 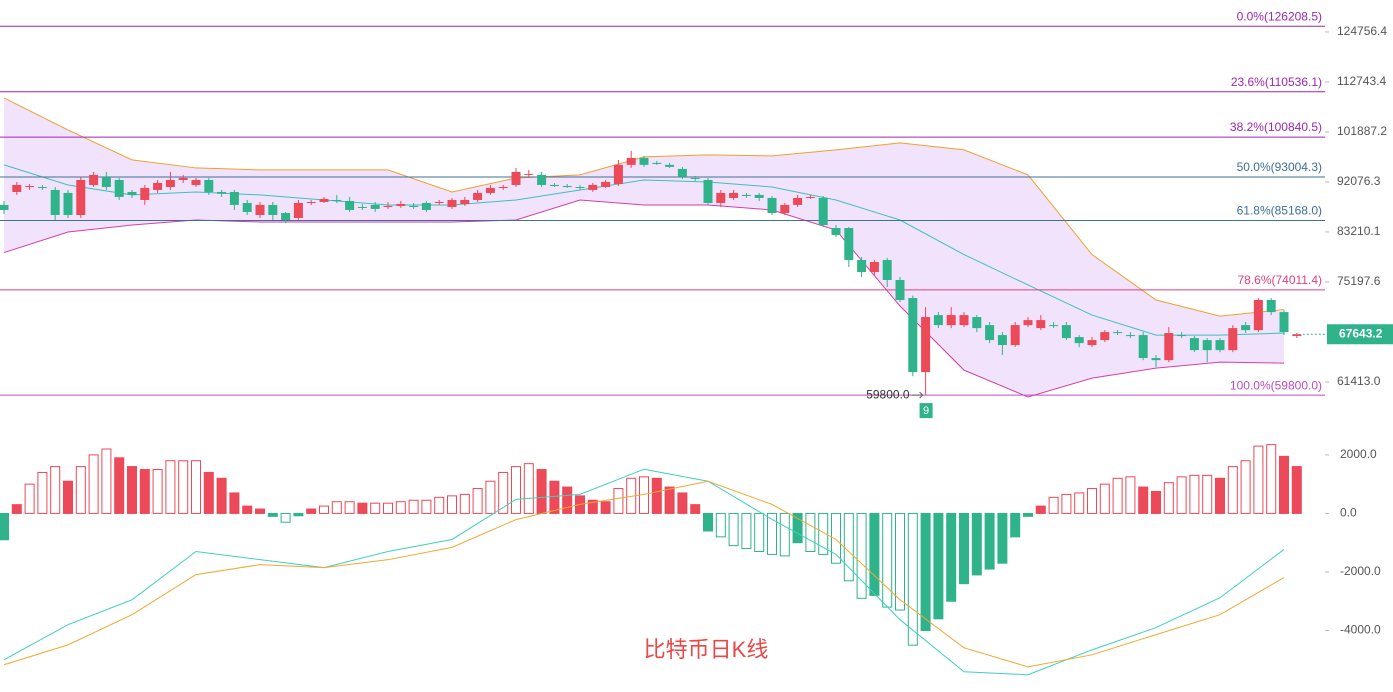 What do you see at coordinates (706, 649) in the screenshot?
I see `caption: 比特币日K线` at bounding box center [706, 649].